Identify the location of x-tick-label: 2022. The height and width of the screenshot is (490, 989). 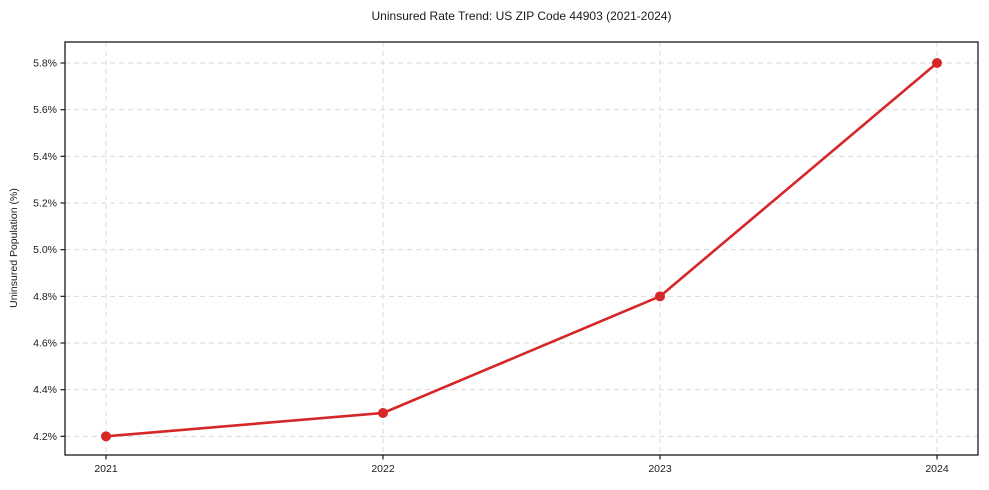
(383, 469).